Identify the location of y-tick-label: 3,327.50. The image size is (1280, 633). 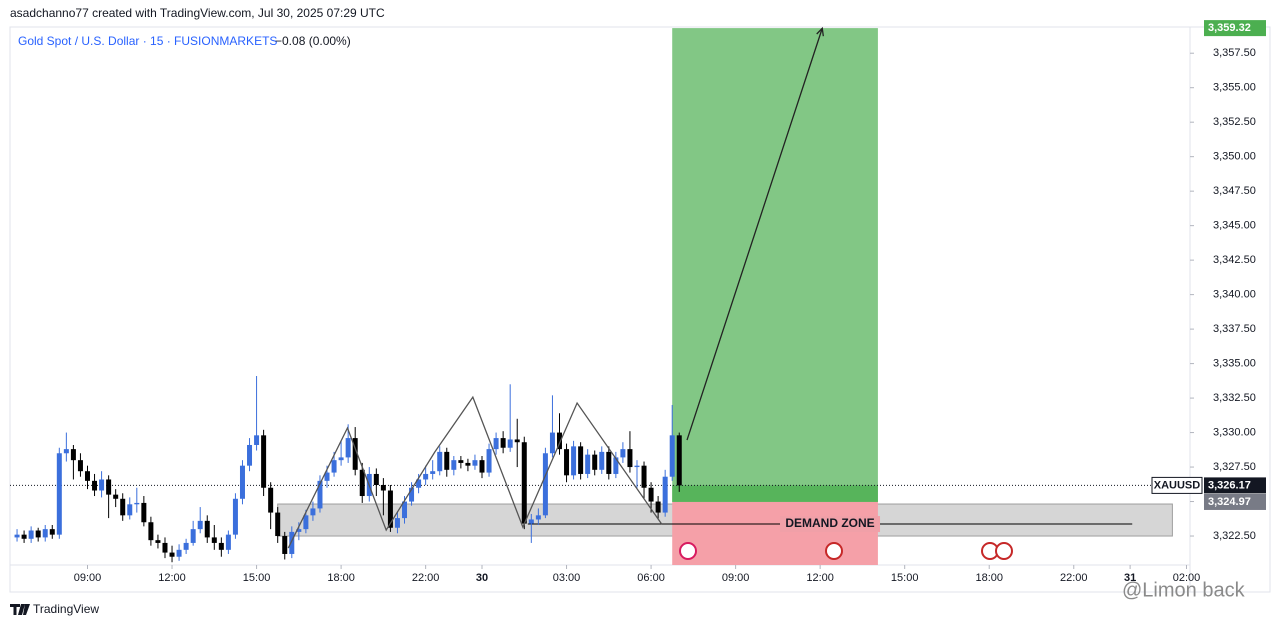
(1234, 467).